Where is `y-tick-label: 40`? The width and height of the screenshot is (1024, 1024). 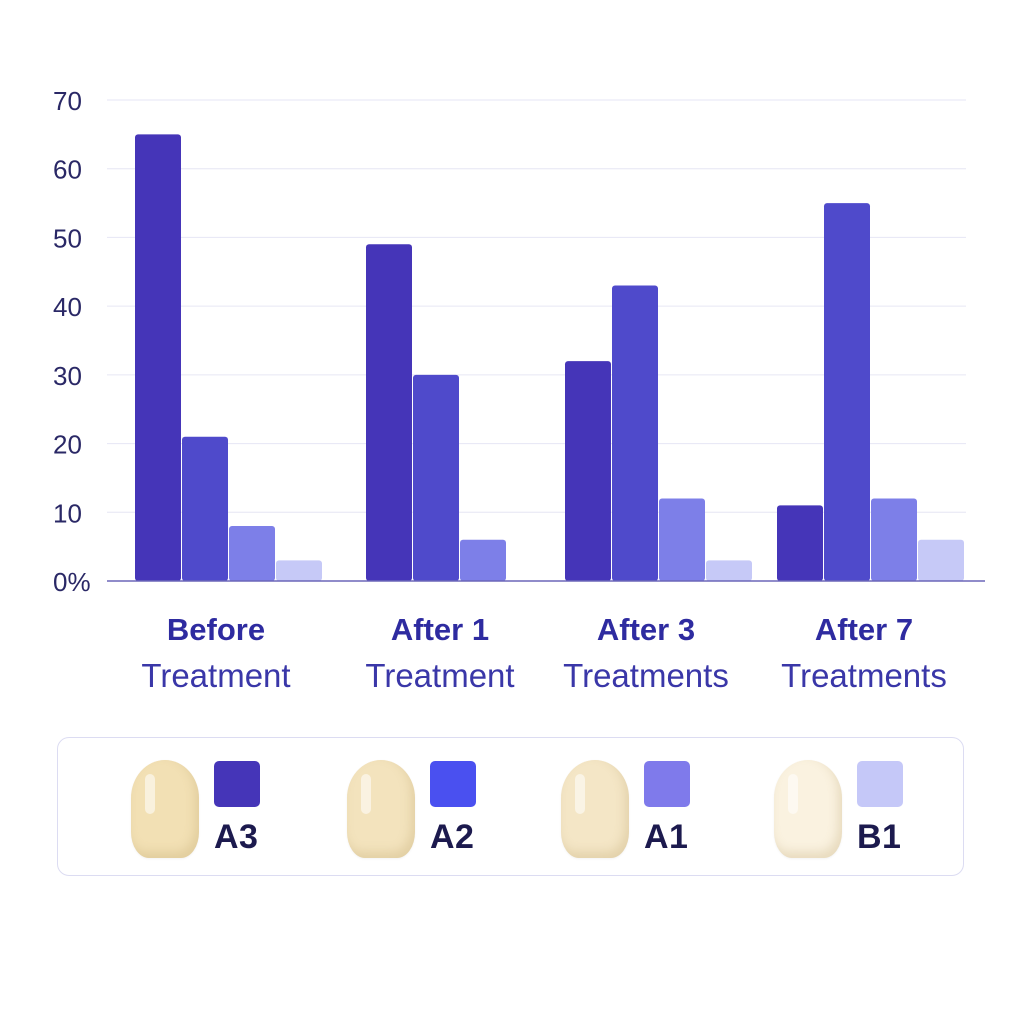 y-tick-label: 40 is located at coordinates (67, 307).